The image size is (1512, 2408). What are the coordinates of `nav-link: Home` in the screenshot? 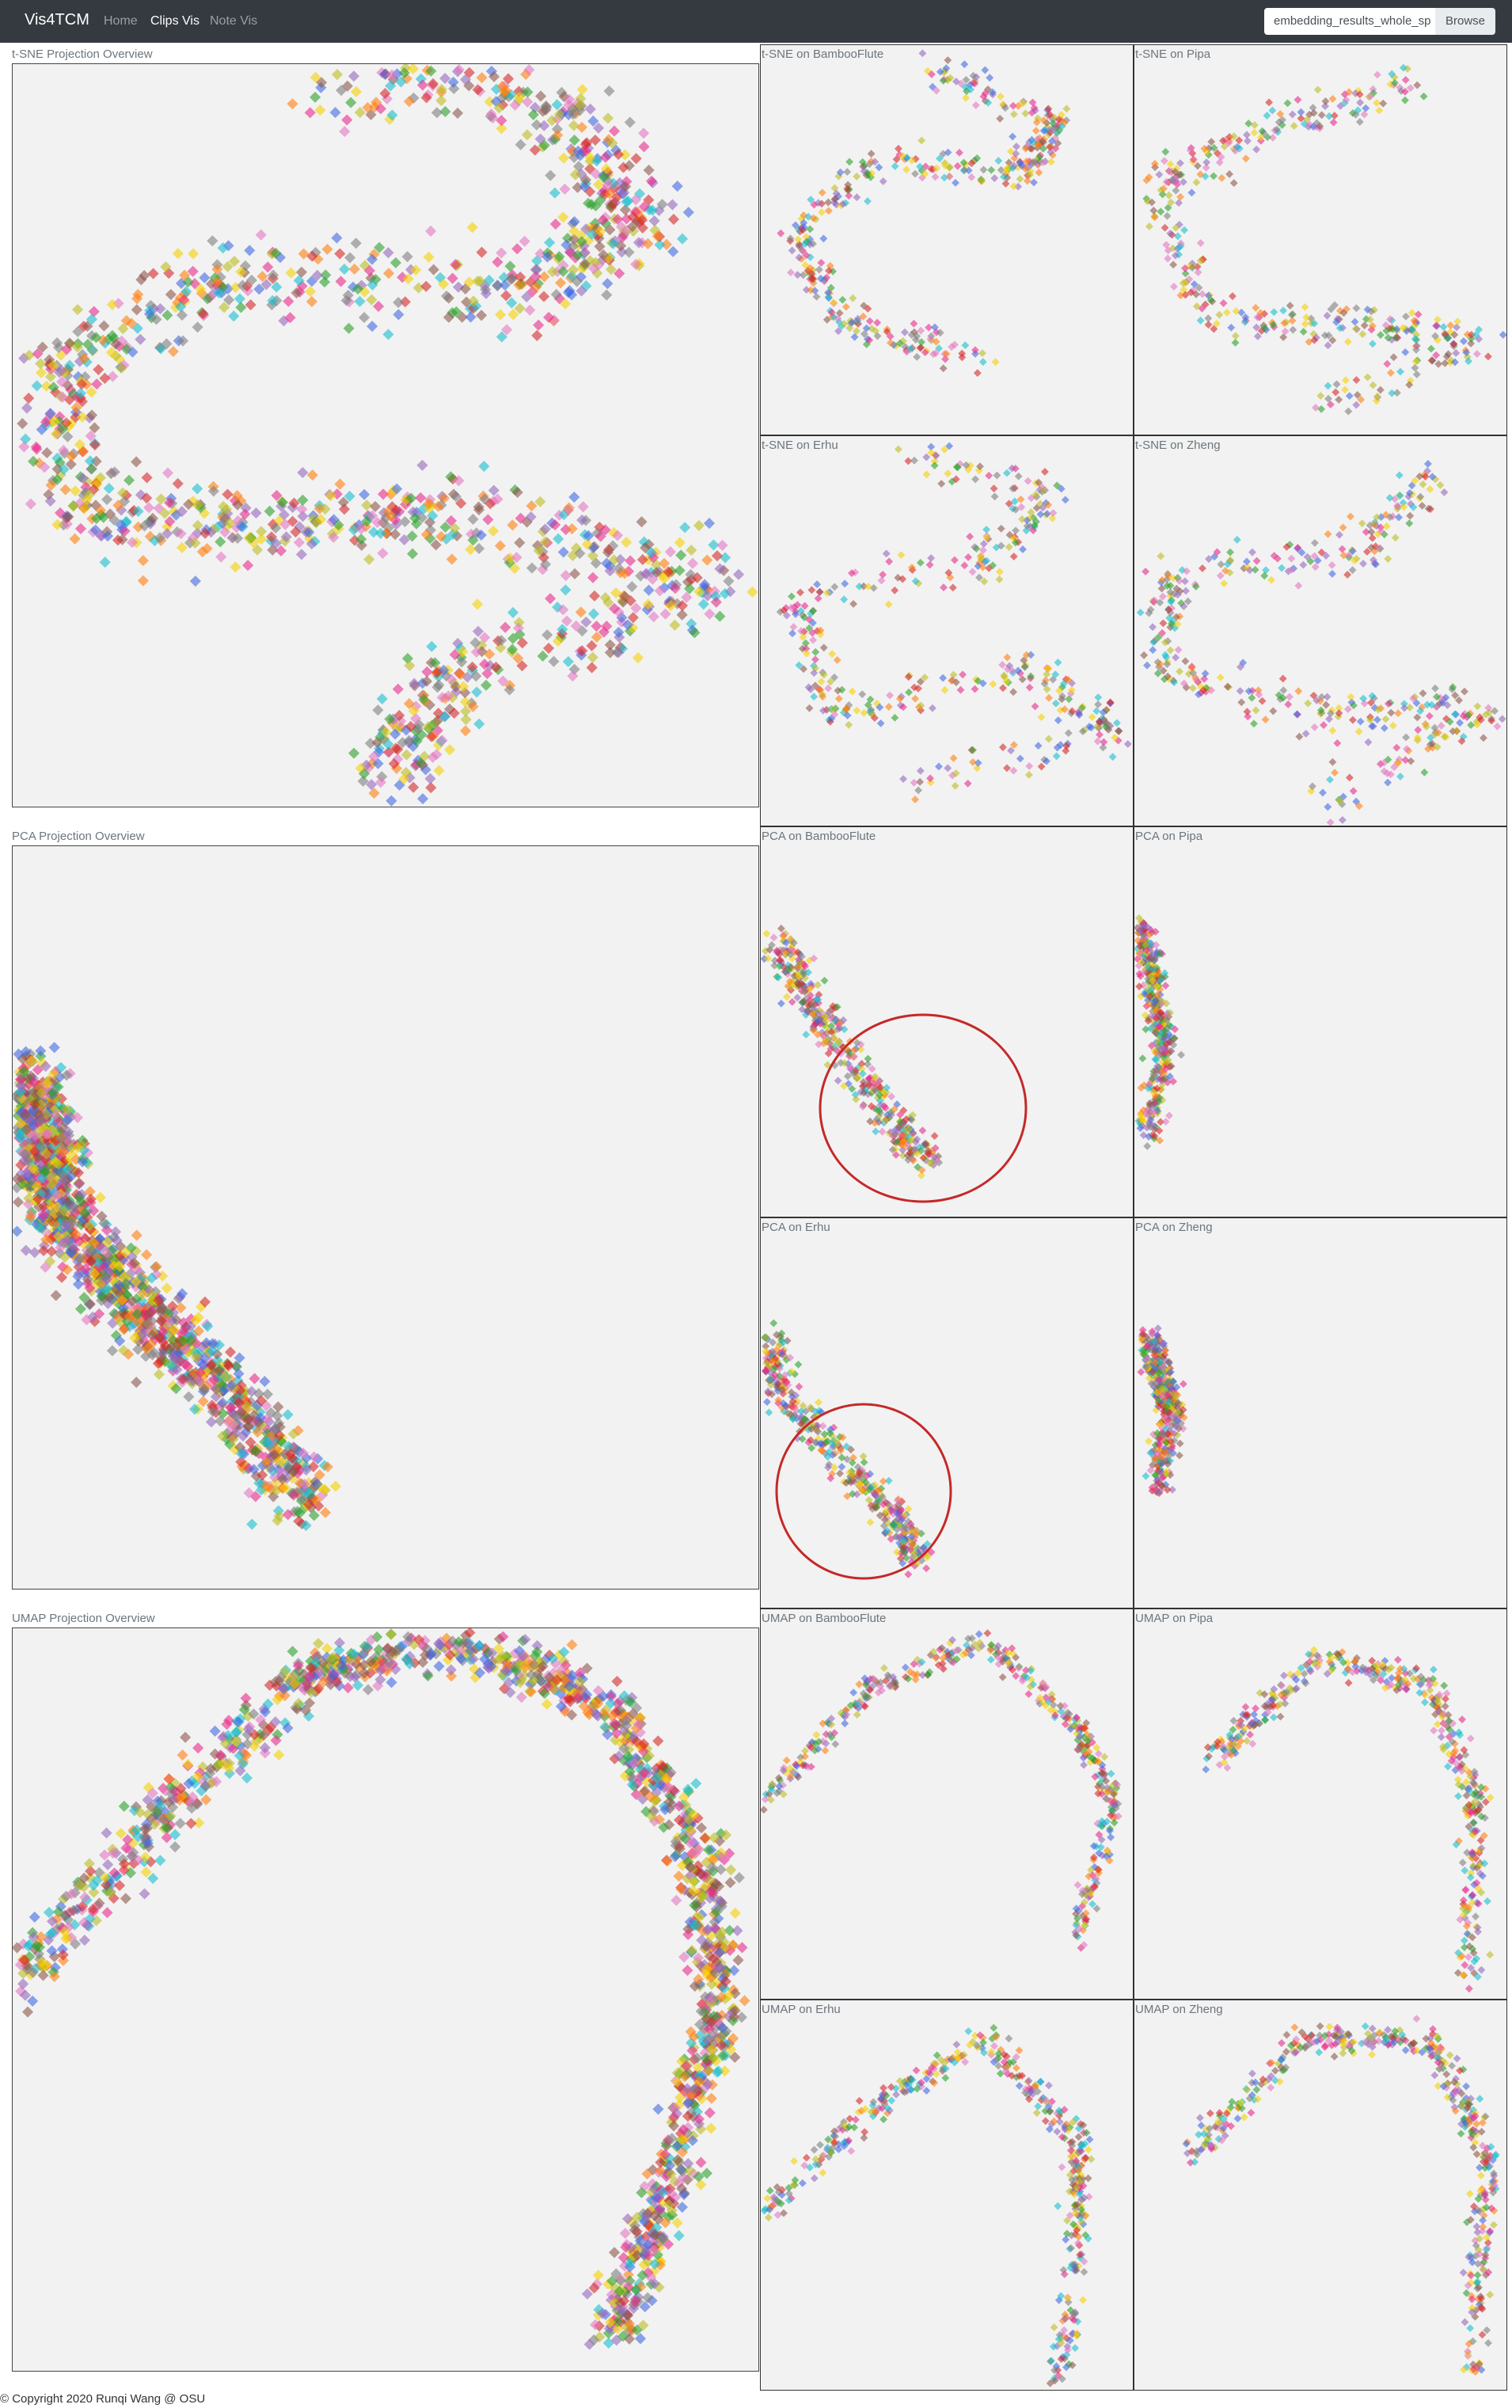 It's located at (121, 21).